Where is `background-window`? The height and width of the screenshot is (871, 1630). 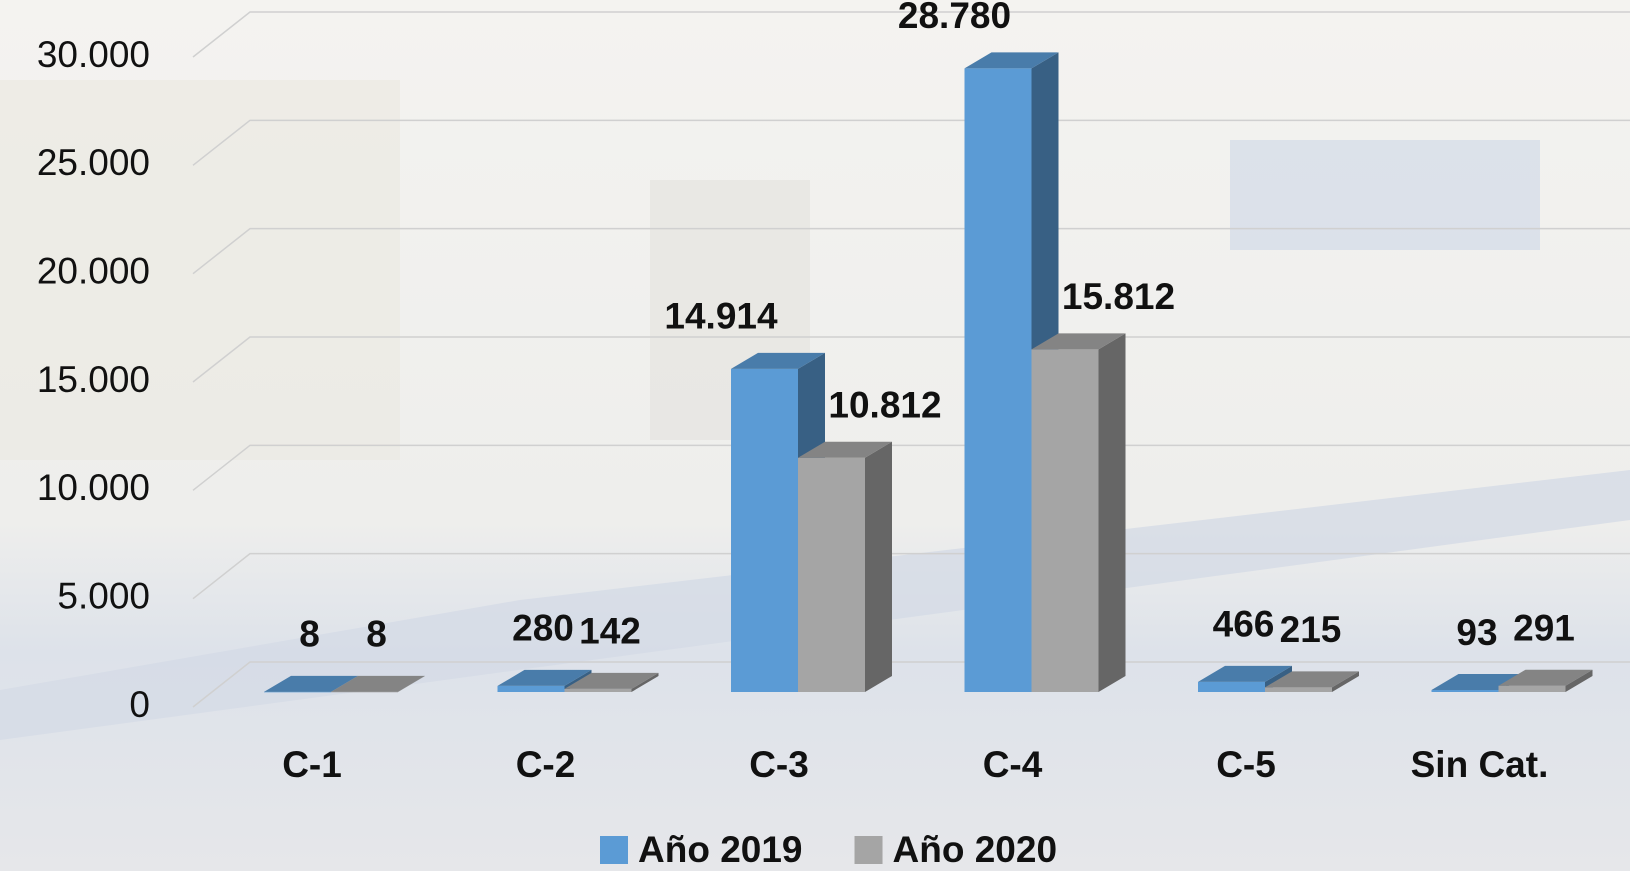
background-window is located at coordinates (200, 270).